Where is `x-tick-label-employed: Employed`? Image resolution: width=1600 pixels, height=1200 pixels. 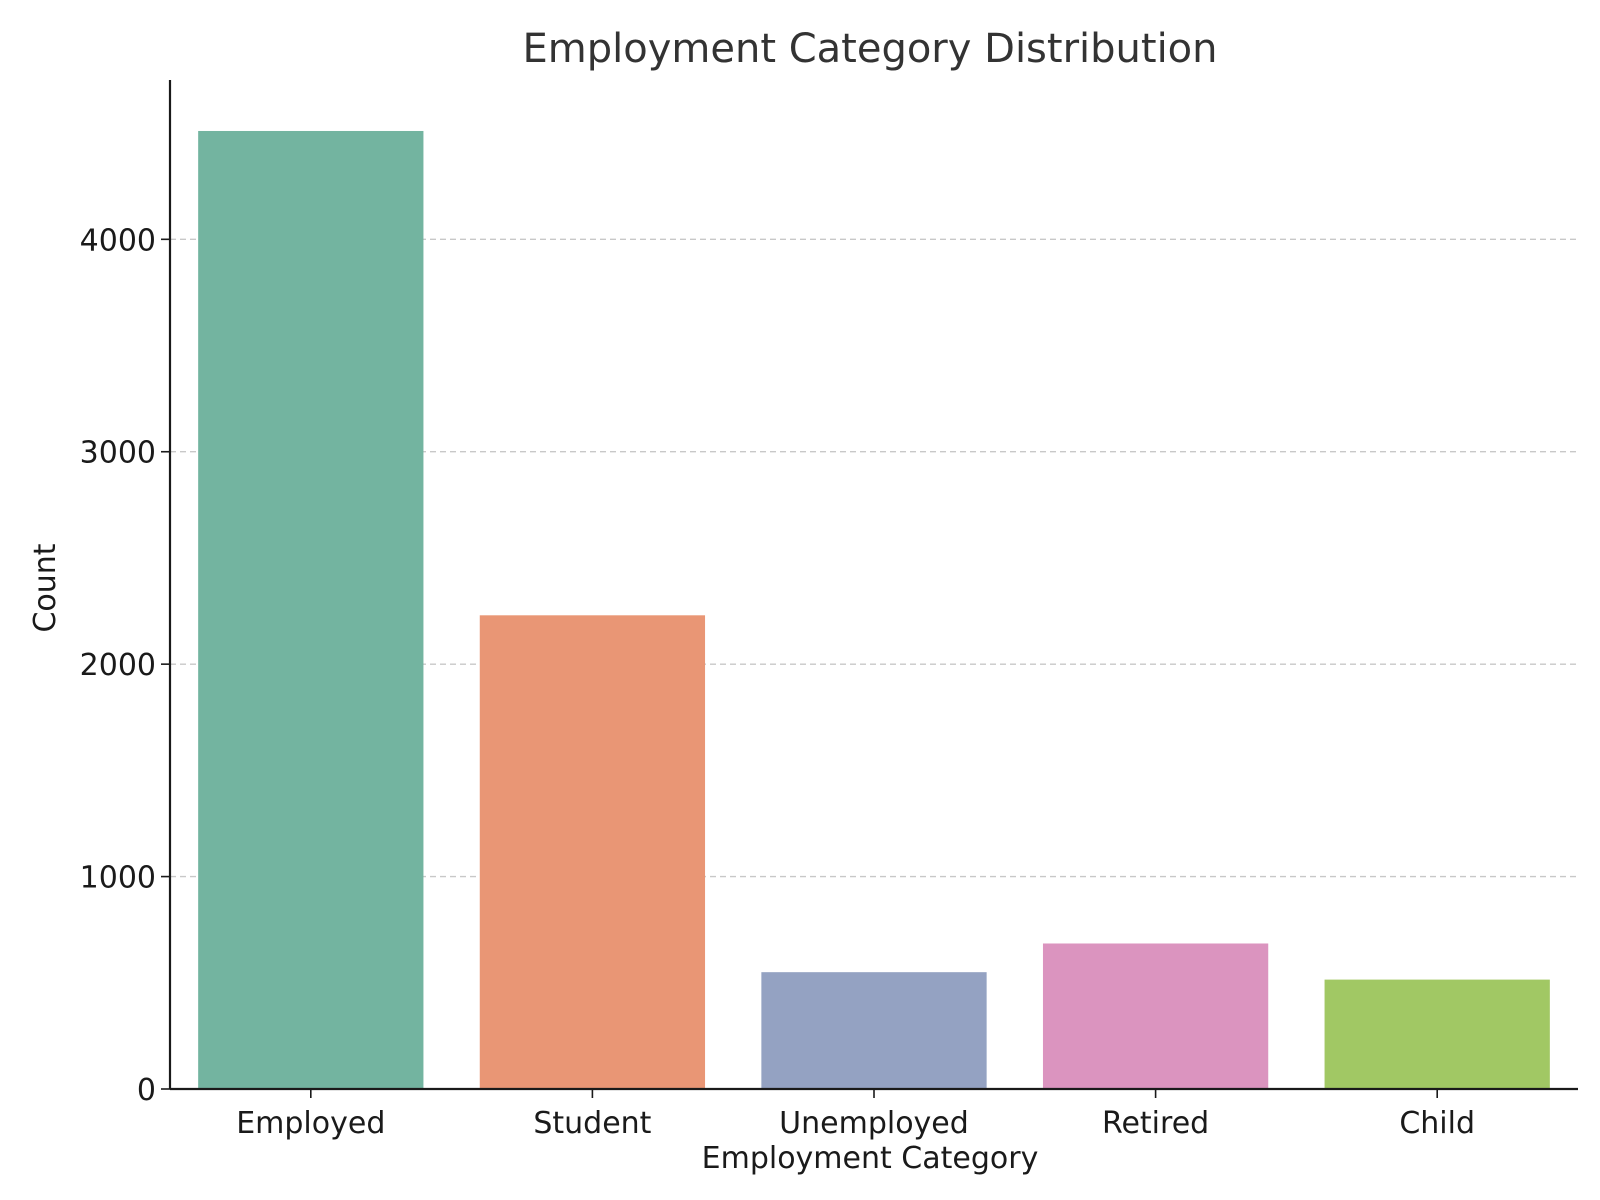 x-tick-label-employed: Employed is located at coordinates (310, 1123).